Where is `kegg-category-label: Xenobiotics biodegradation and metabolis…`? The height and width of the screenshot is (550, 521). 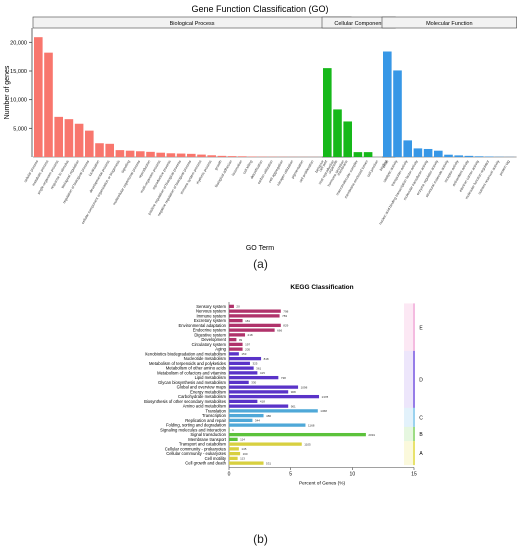 kegg-category-label: Xenobiotics biodegradation and metabolis… is located at coordinates (186, 353).